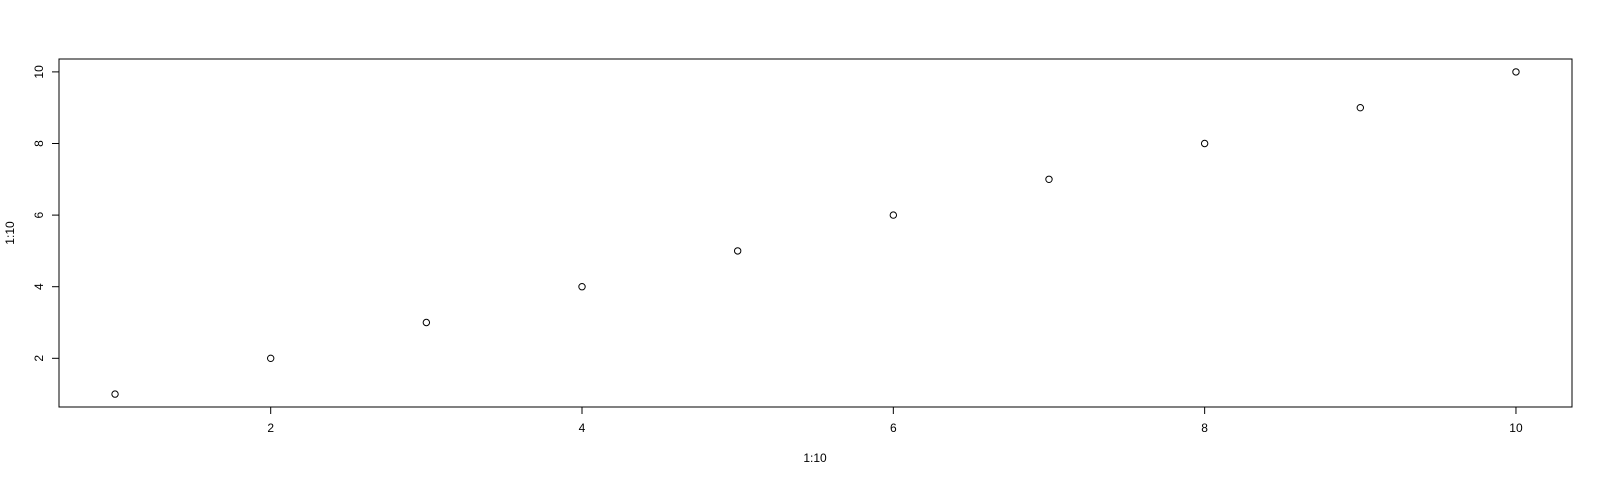  What do you see at coordinates (39, 214) in the screenshot?
I see `y-tick-label: 6` at bounding box center [39, 214].